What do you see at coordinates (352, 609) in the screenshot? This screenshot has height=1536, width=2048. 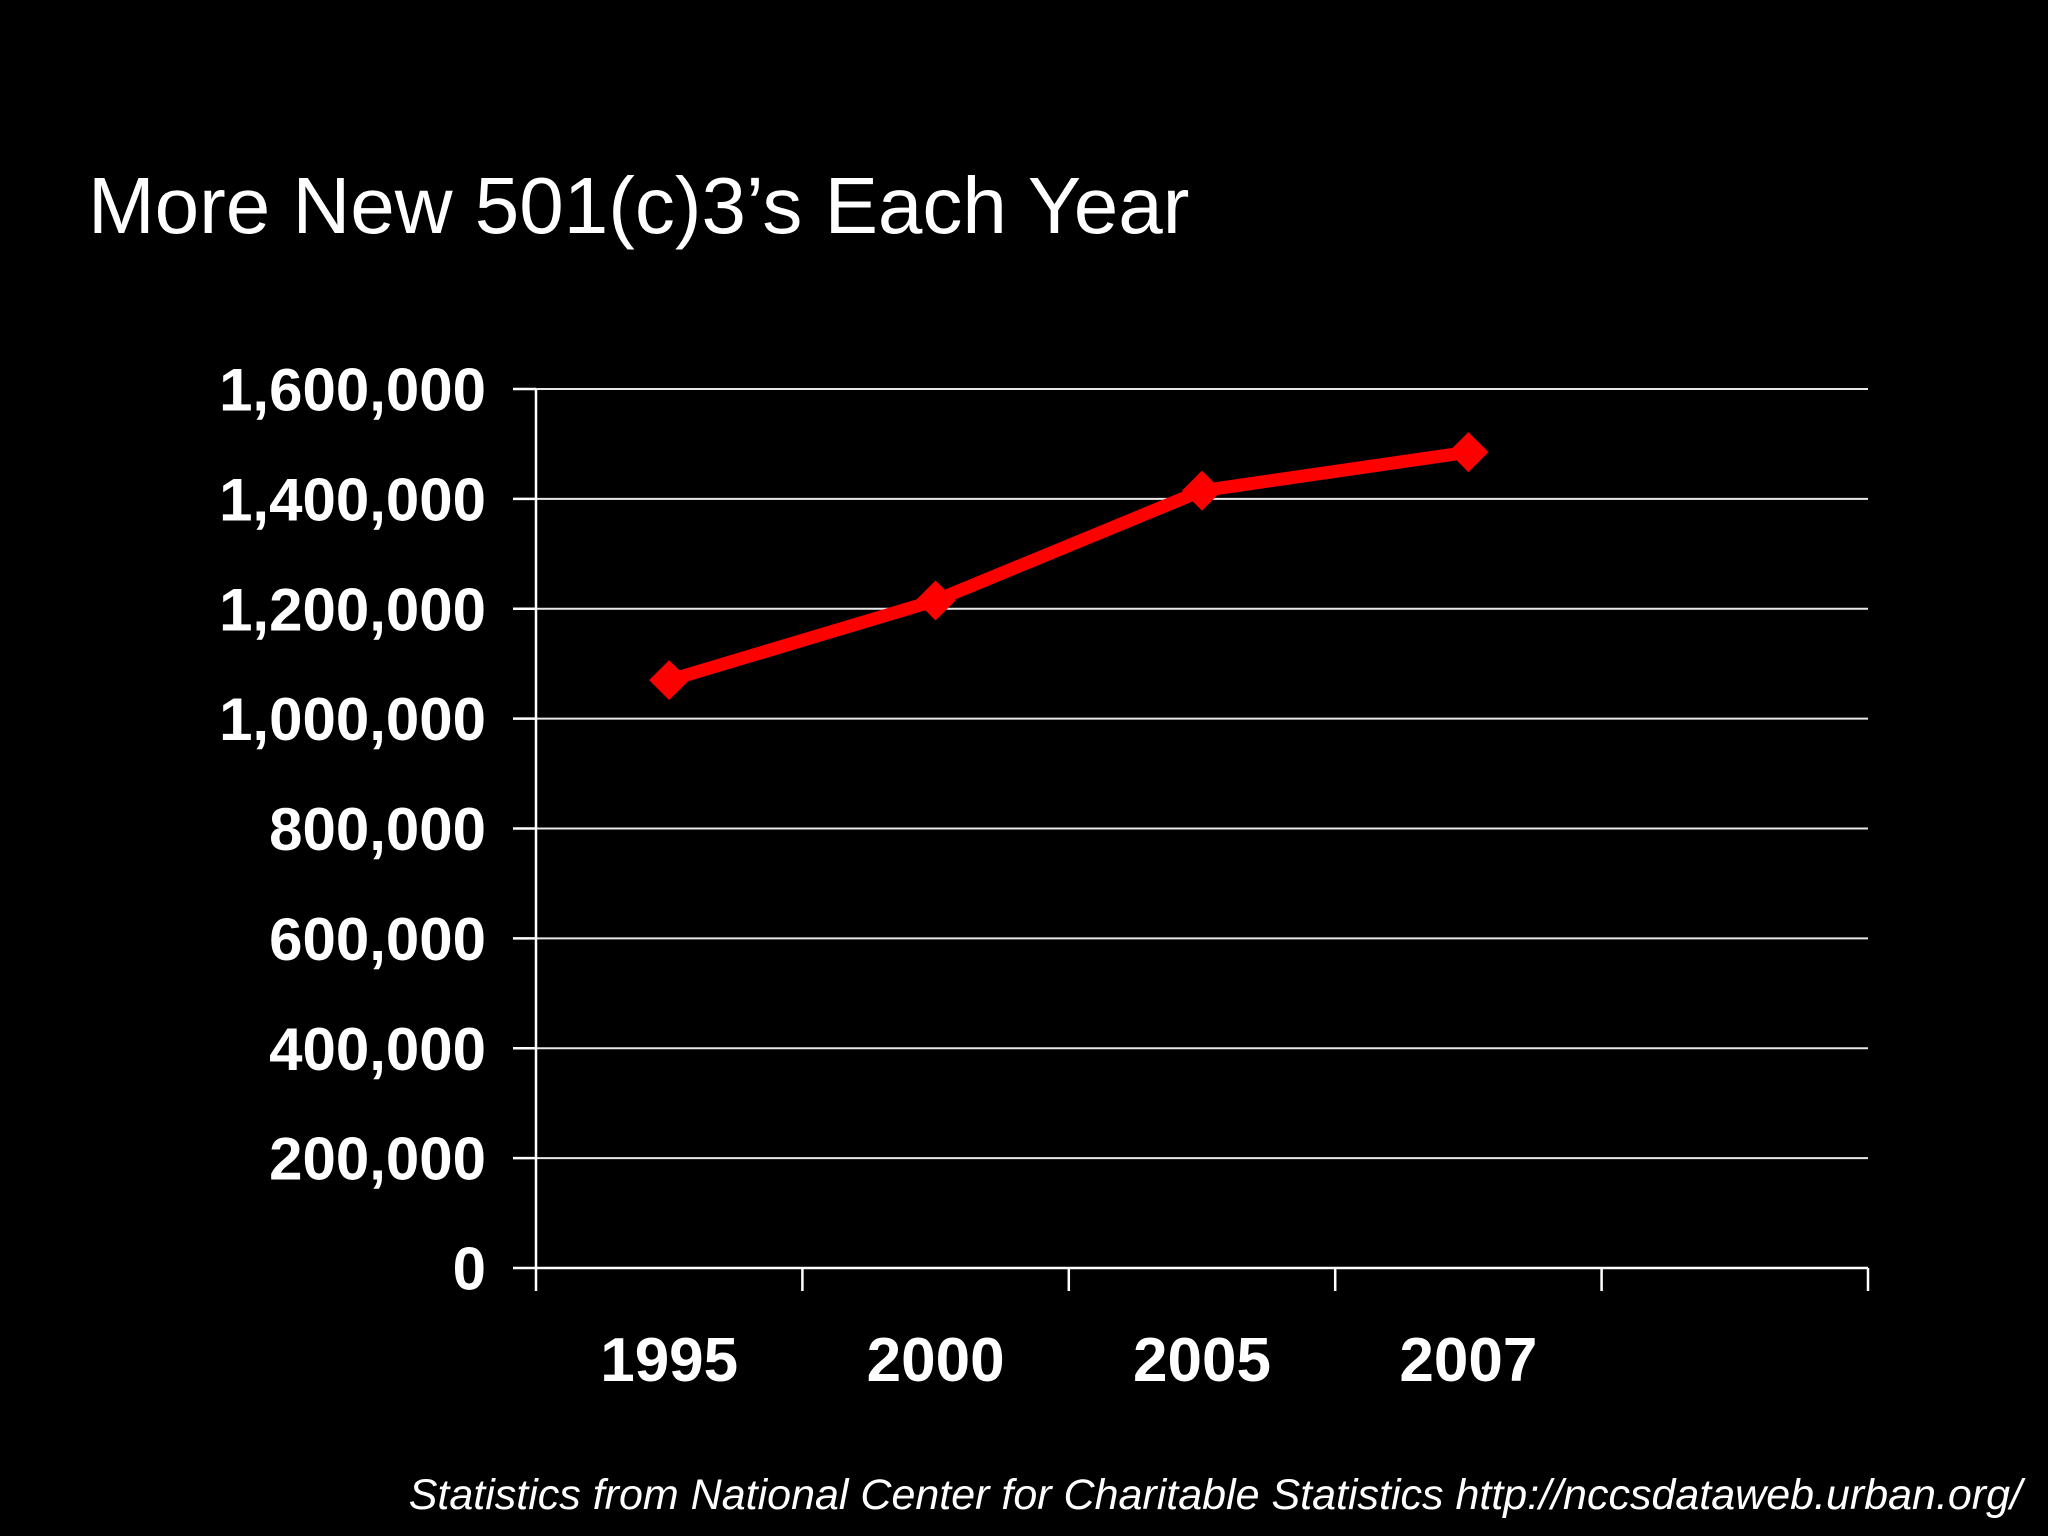 I see `y-axis-label: 1,200,000` at bounding box center [352, 609].